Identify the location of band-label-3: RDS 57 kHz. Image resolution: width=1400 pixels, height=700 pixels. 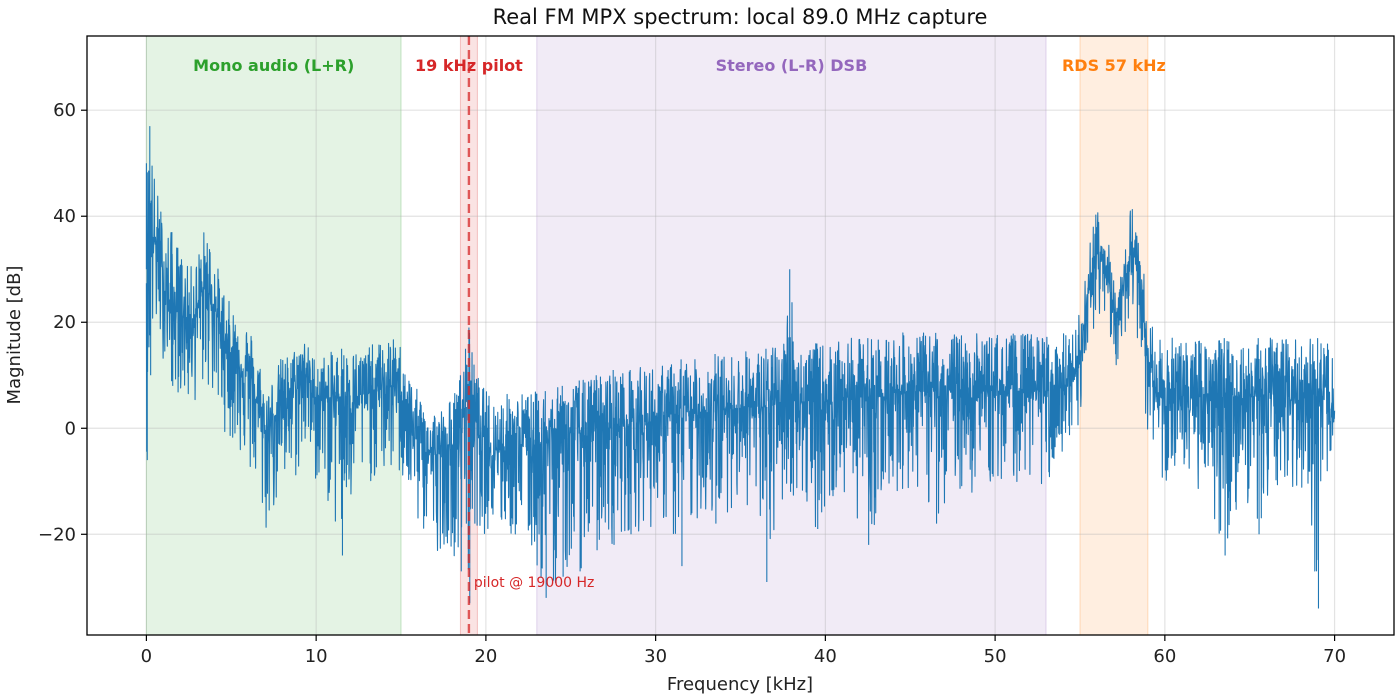
(1114, 65).